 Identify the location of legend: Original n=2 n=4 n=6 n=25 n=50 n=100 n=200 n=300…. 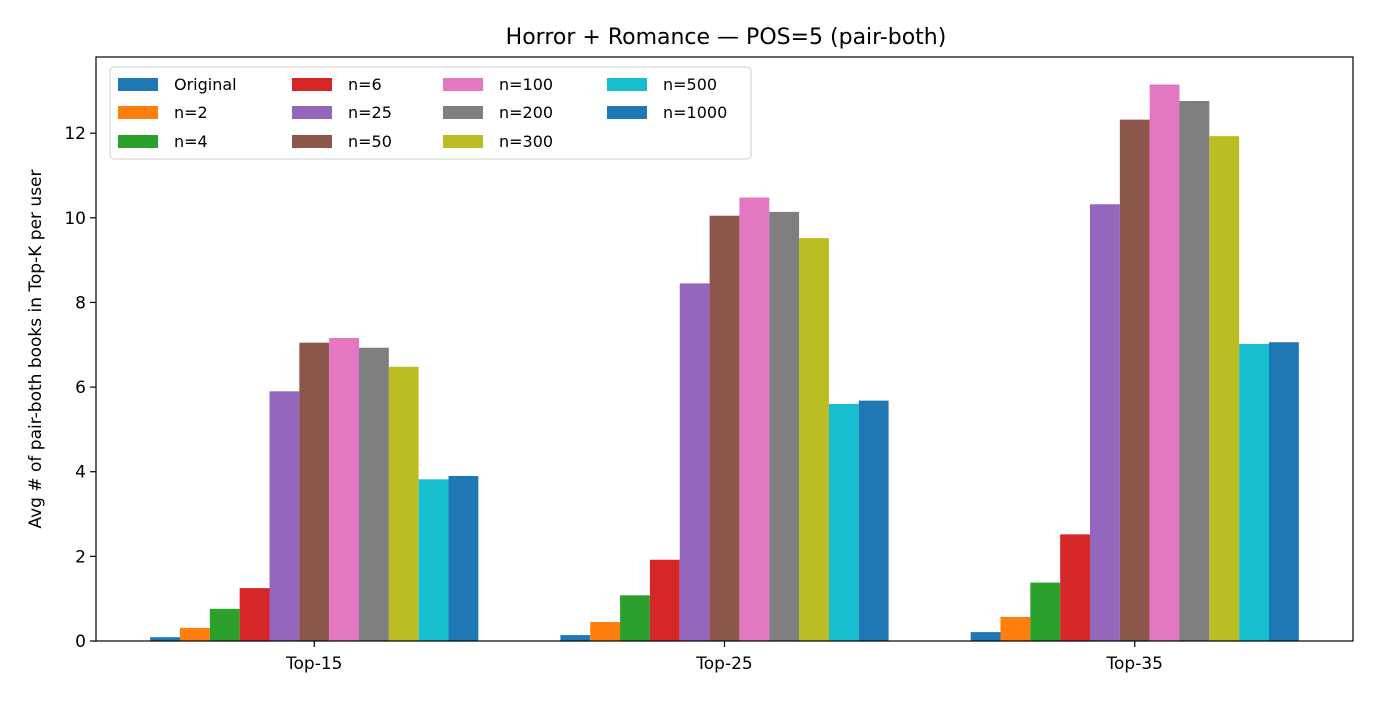
(430, 113).